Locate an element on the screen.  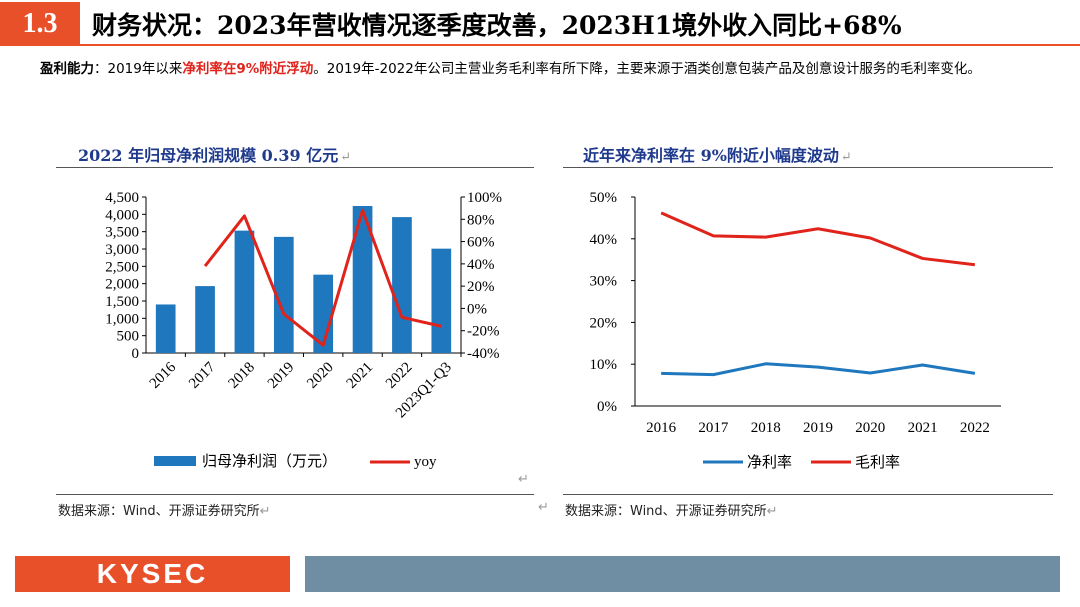
left-y-tick-label: 1,500 is located at coordinates (122, 302).